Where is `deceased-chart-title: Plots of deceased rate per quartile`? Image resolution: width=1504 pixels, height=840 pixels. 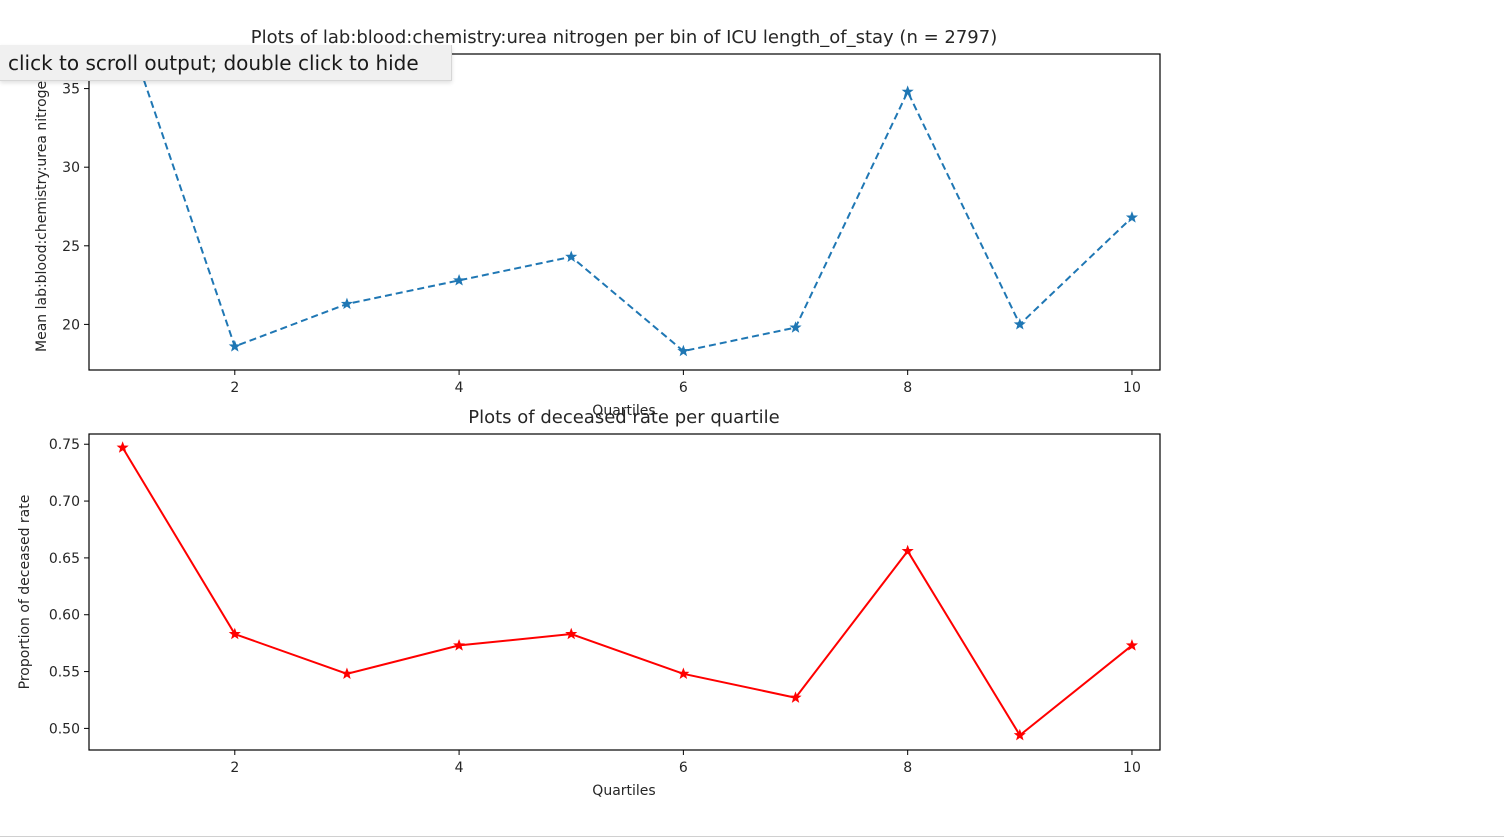 deceased-chart-title: Plots of deceased rate per quartile is located at coordinates (624, 417).